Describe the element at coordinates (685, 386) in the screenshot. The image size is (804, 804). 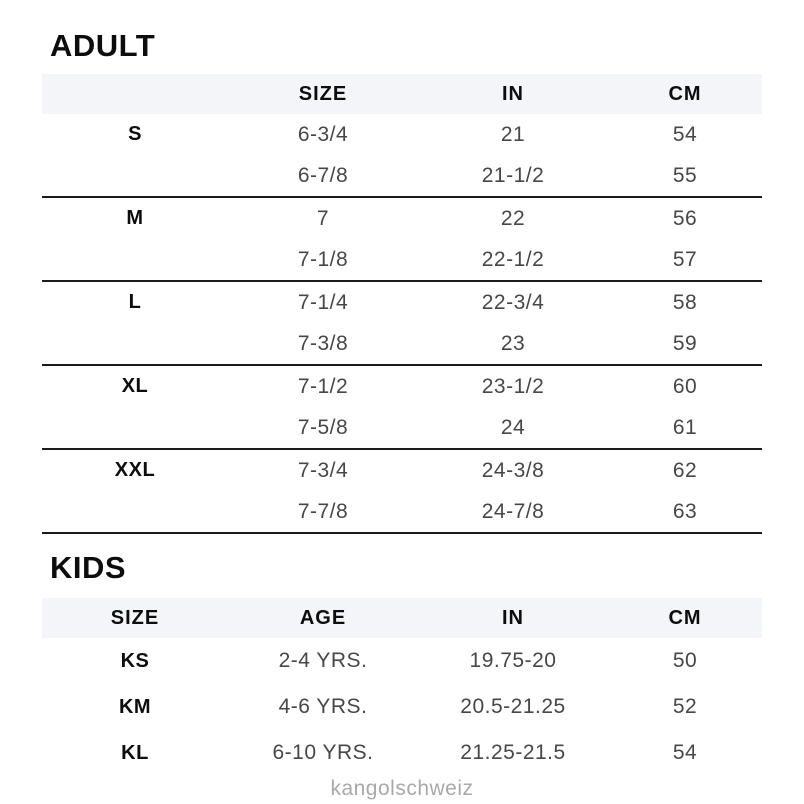
I see `cm-cell: 60` at that location.